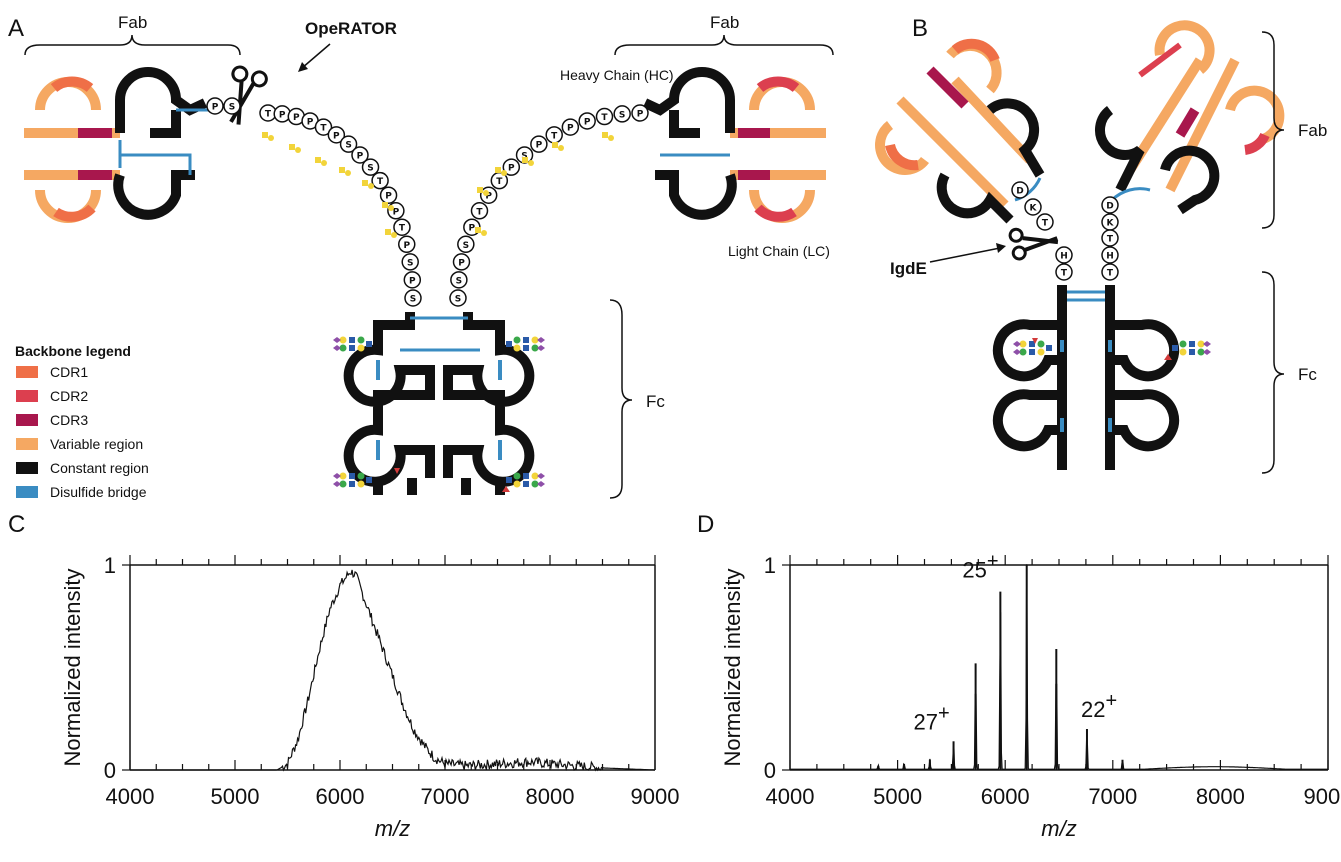 This screenshot has height=862, width=1341. Describe the element at coordinates (1273, 372) in the screenshot. I see `fc-b-brace` at that location.